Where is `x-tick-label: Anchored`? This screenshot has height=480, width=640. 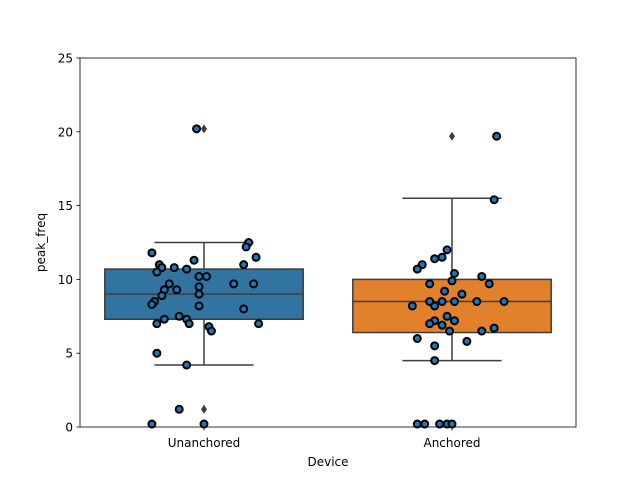 x-tick-label: Anchored is located at coordinates (451, 443).